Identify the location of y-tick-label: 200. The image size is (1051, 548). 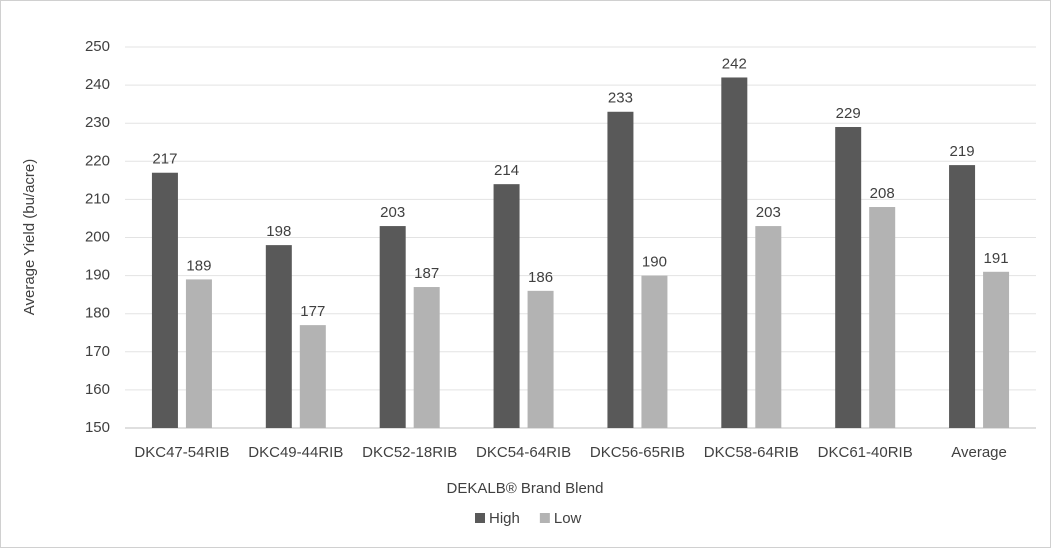
(97, 236).